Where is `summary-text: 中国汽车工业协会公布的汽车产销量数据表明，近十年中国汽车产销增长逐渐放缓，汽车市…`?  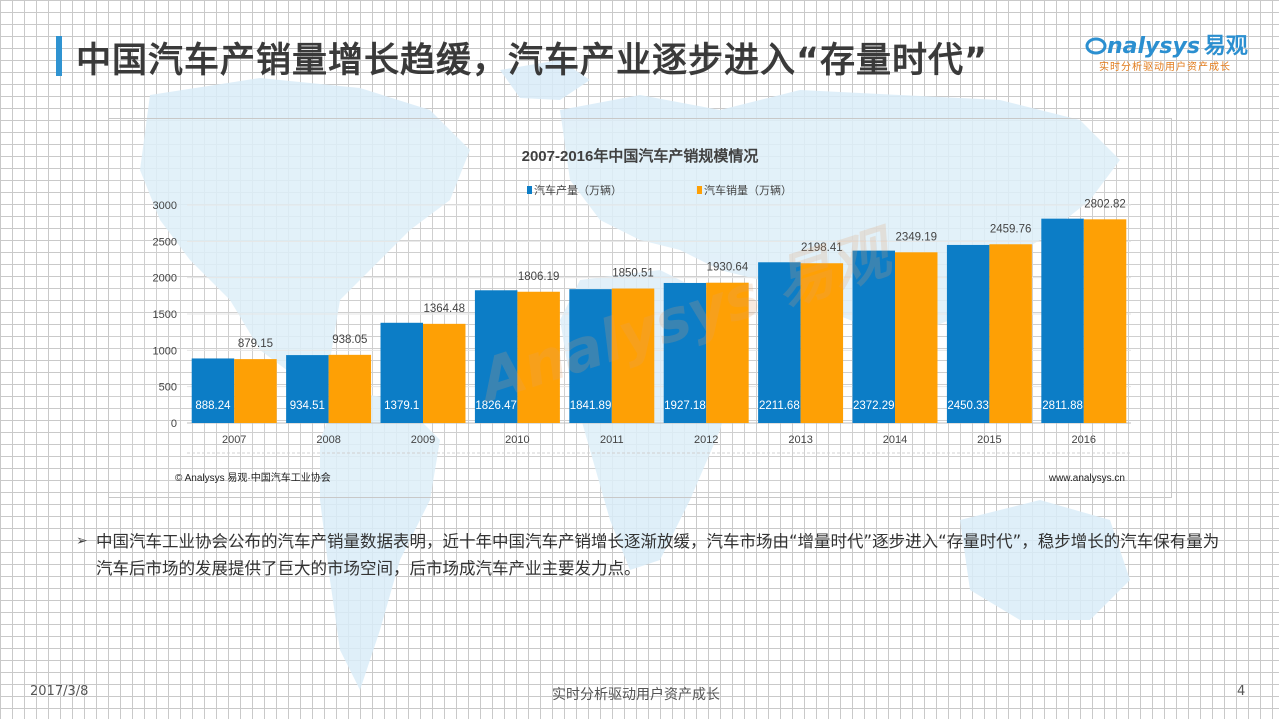
summary-text: 中国汽车工业协会公布的汽车产销量数据表明，近十年中国汽车产销增长逐渐放缓，汽车市… is located at coordinates (658, 555).